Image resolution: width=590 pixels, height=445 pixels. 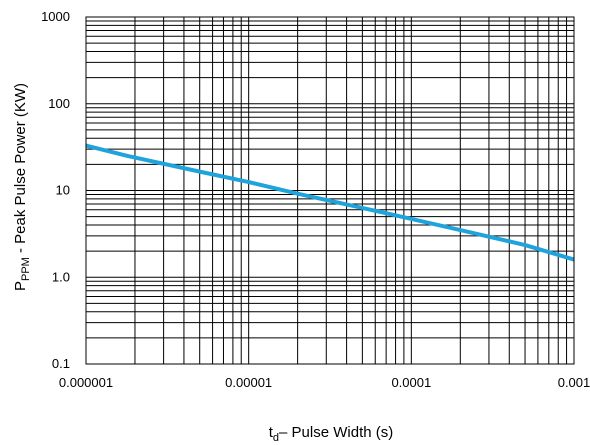 What do you see at coordinates (61, 363) in the screenshot?
I see `y-tick-label: 0.1` at bounding box center [61, 363].